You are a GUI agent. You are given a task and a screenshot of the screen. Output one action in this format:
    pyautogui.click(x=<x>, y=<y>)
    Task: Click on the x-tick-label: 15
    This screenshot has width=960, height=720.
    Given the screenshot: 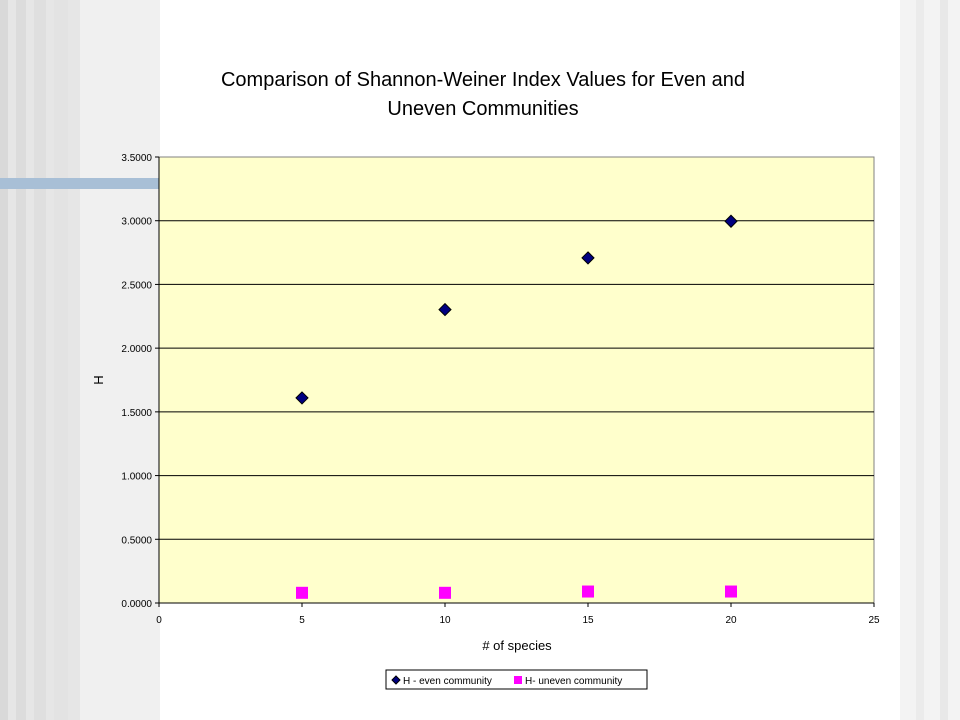 What is the action you would take?
    pyautogui.click(x=588, y=620)
    